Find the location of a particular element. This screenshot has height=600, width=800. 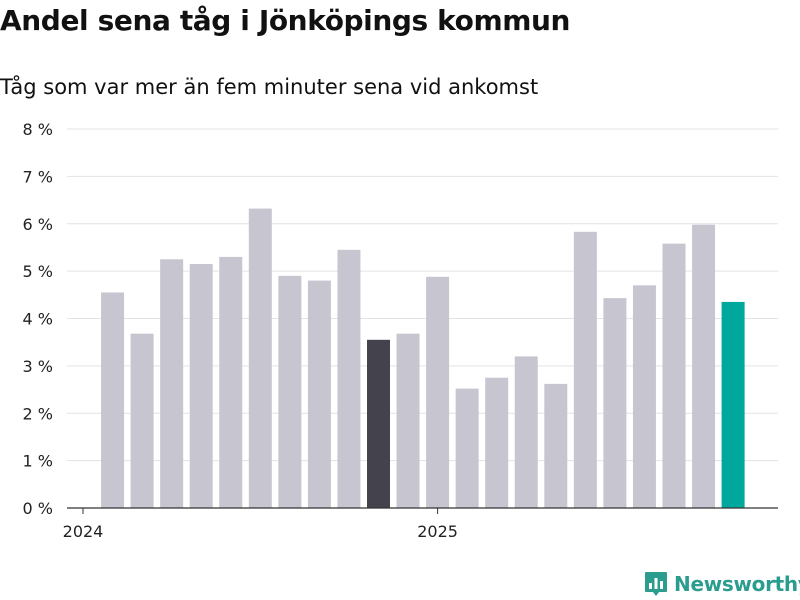

y-axis-tick-labels: 0 % 1 % 2 % 3 % 4 % 5 % 6 % 7 % 8 % is located at coordinates (38, 319).